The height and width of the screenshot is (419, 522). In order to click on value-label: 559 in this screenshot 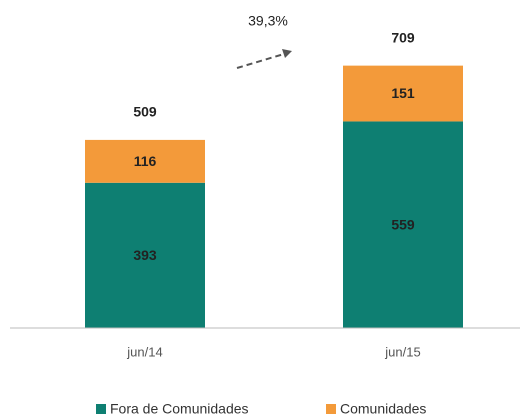, I will do `click(403, 224)`.